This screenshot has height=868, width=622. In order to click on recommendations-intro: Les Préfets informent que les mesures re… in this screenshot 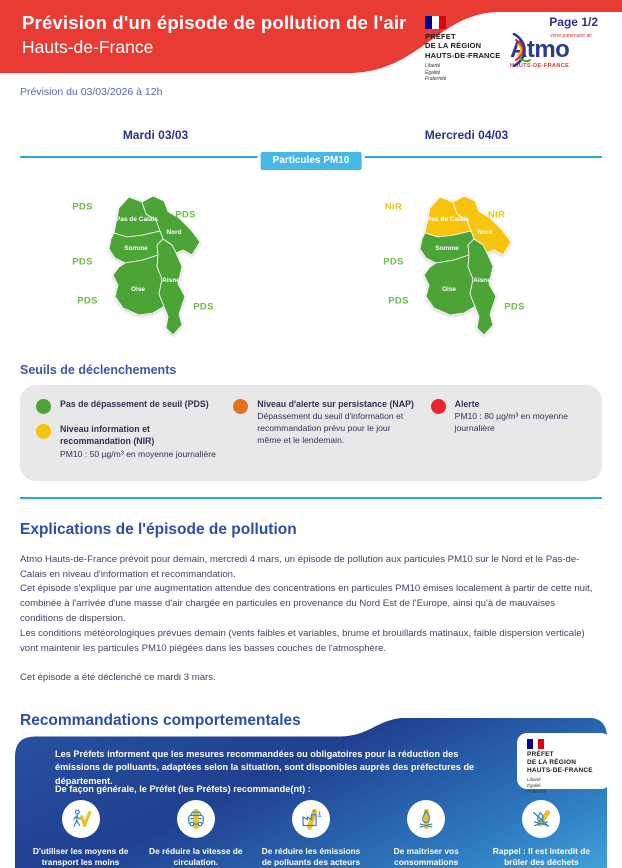, I will do `click(265, 767)`.